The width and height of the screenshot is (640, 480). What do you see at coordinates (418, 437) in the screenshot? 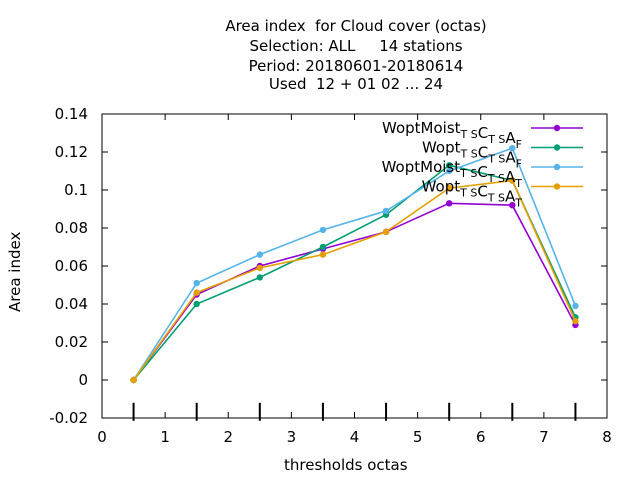
I see `x-tick-label: 5` at bounding box center [418, 437].